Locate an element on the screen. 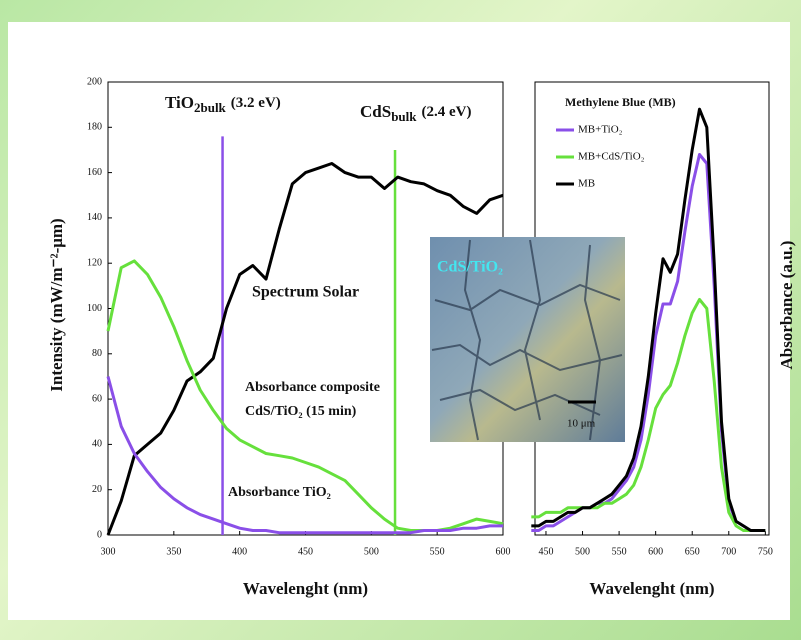 The width and height of the screenshot is (801, 640). scale-bar-label: 10 μm is located at coordinates (581, 424).